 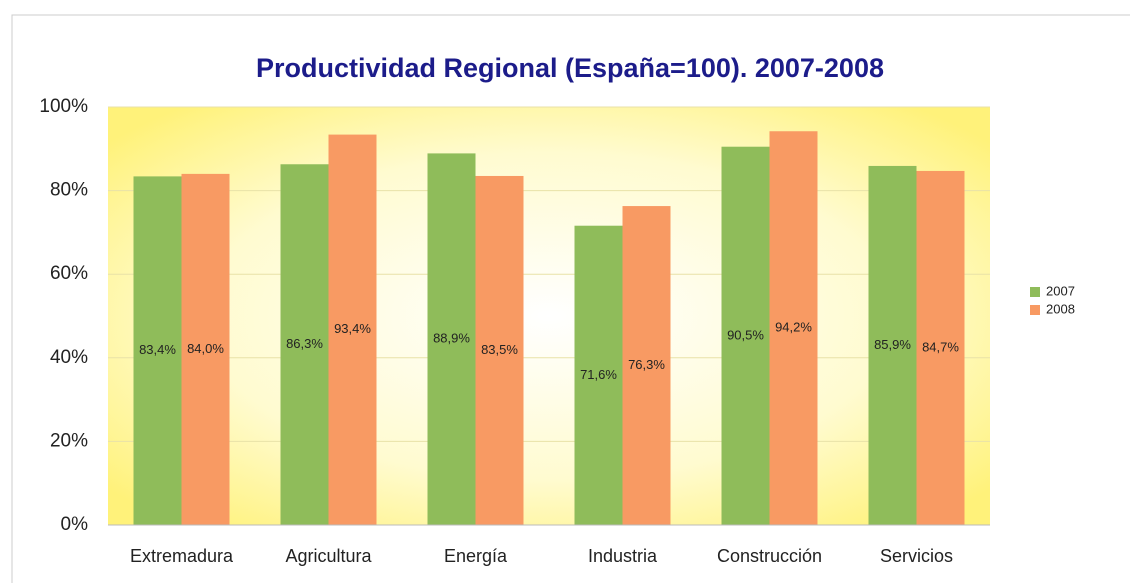 What do you see at coordinates (1060, 308) in the screenshot?
I see `legend-label: 2008` at bounding box center [1060, 308].